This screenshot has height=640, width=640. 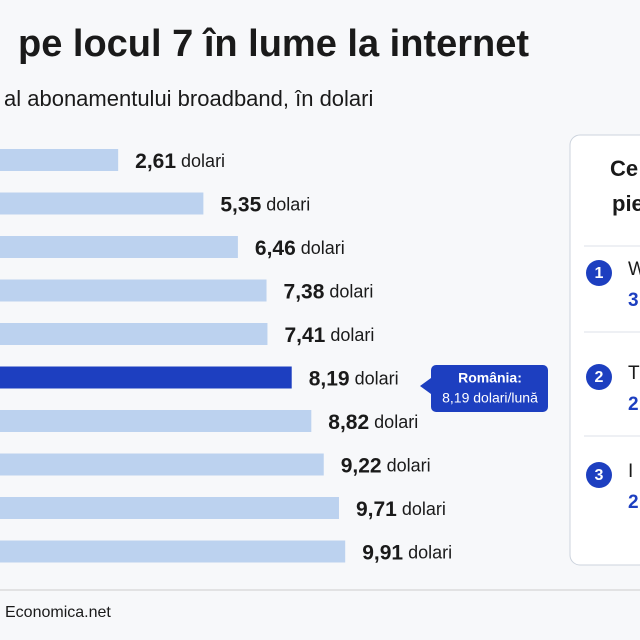 What do you see at coordinates (624, 168) in the screenshot?
I see `panel-title: Ce` at bounding box center [624, 168].